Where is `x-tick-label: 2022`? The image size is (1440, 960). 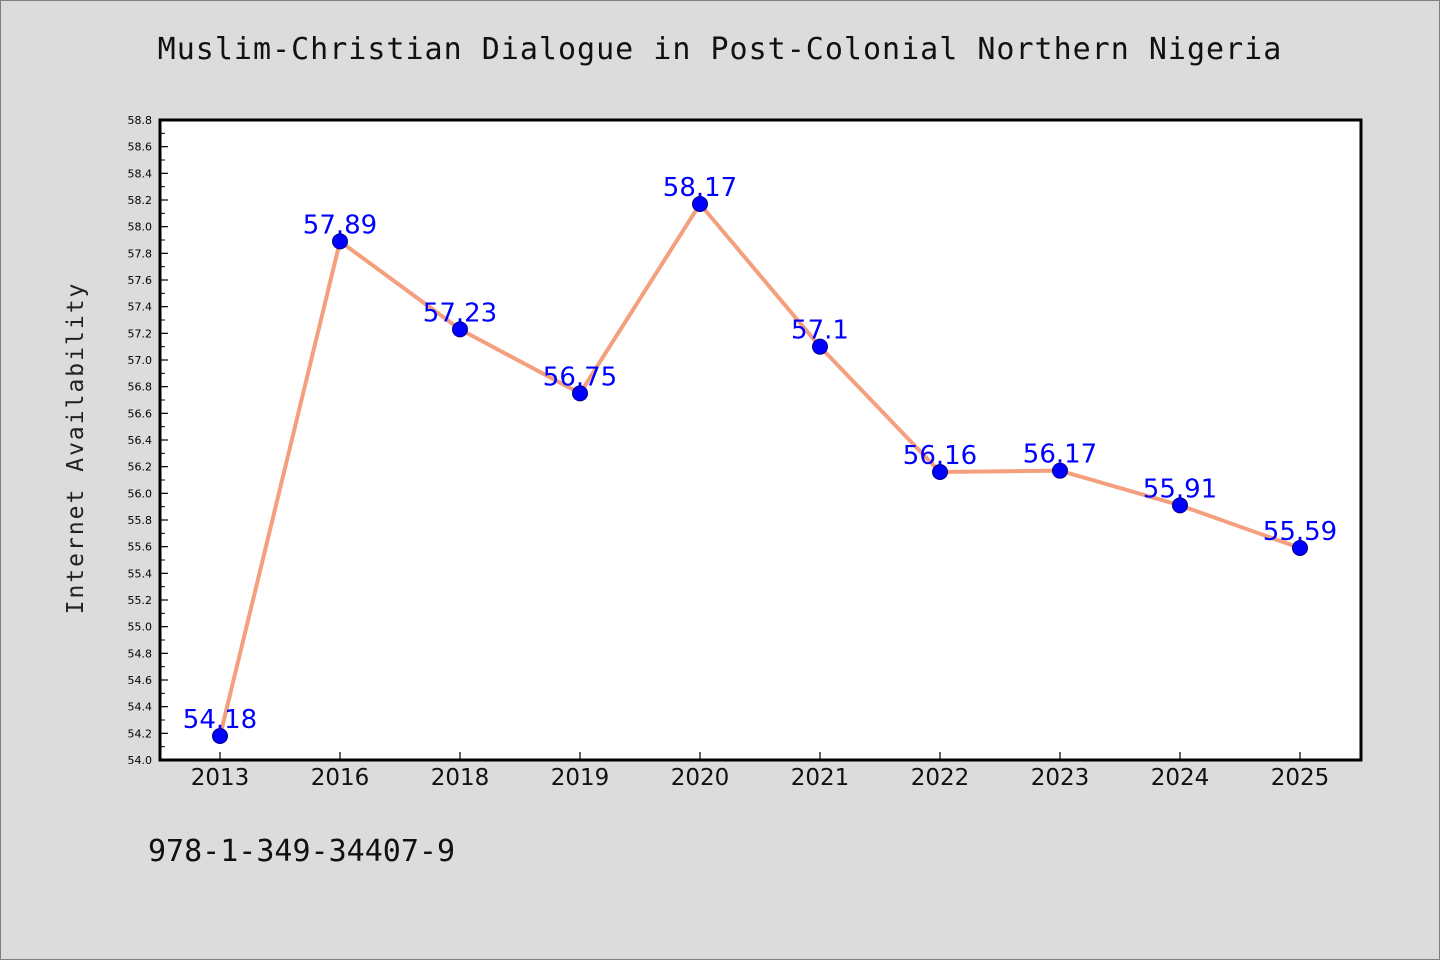 x-tick-label: 2022 is located at coordinates (940, 778).